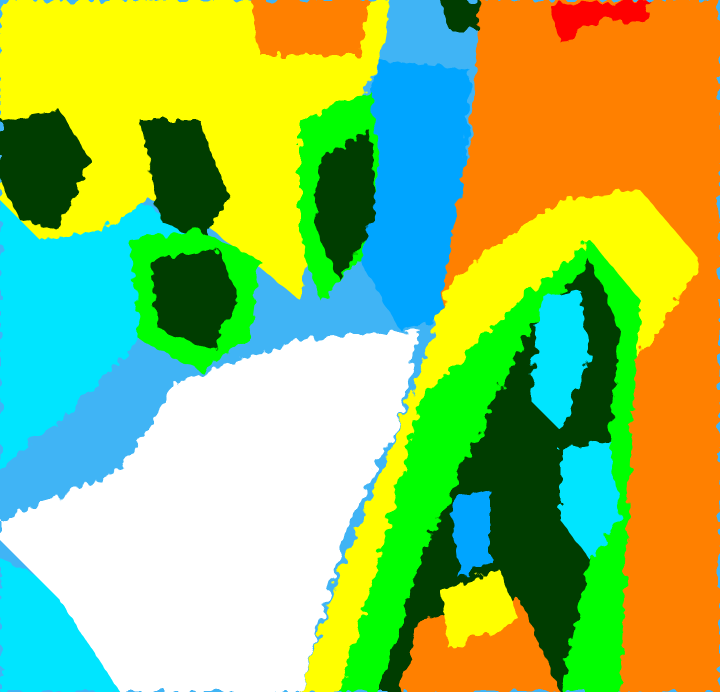 The width and height of the screenshot is (720, 692). Describe the element at coordinates (310, 27) in the screenshot. I see `orange-region-top` at that location.